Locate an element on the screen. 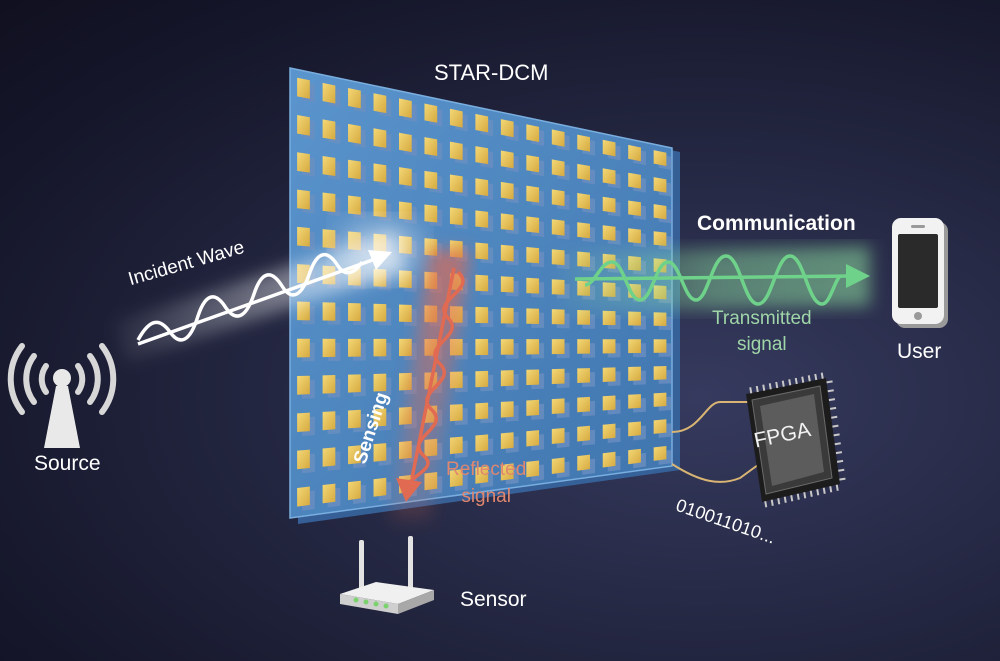 Image resolution: width=1000 pixels, height=661 pixels. communication-label: Communication is located at coordinates (776, 223).